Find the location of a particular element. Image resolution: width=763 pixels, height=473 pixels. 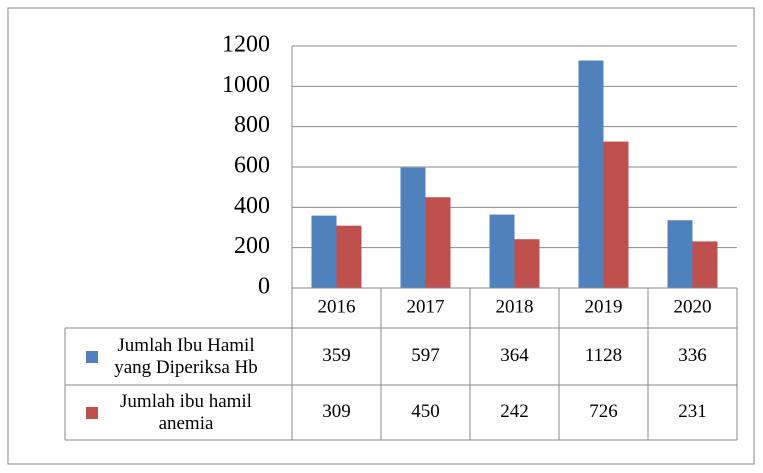

x-tick-label: 2018 is located at coordinates (515, 306).